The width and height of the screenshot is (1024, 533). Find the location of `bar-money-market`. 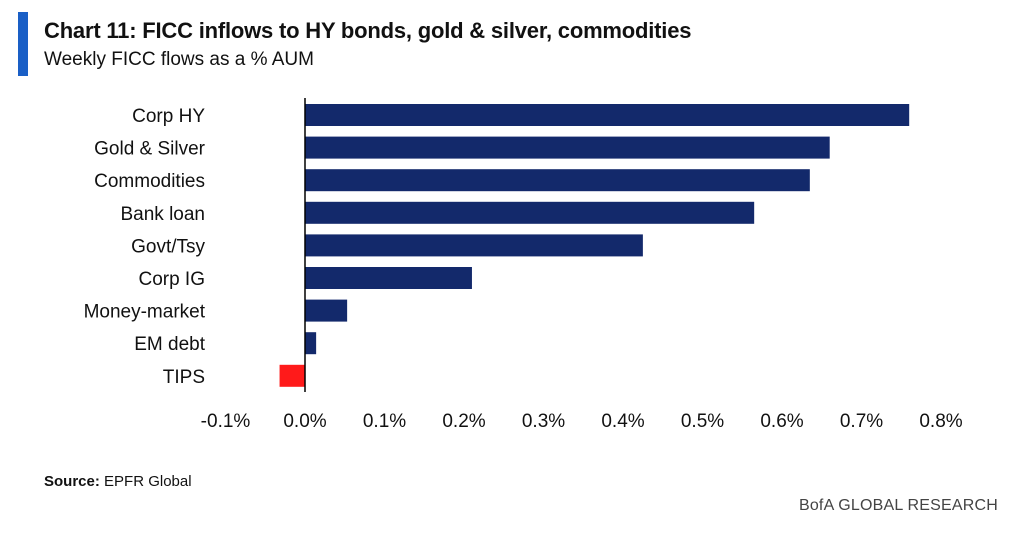

bar-money-market is located at coordinates (326, 310).